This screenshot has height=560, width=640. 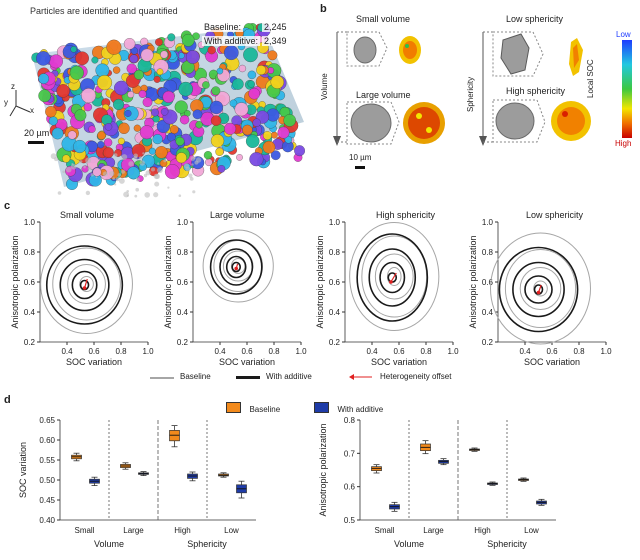 I want to click on additive-count-label: With additive:, so click(x=231, y=41).